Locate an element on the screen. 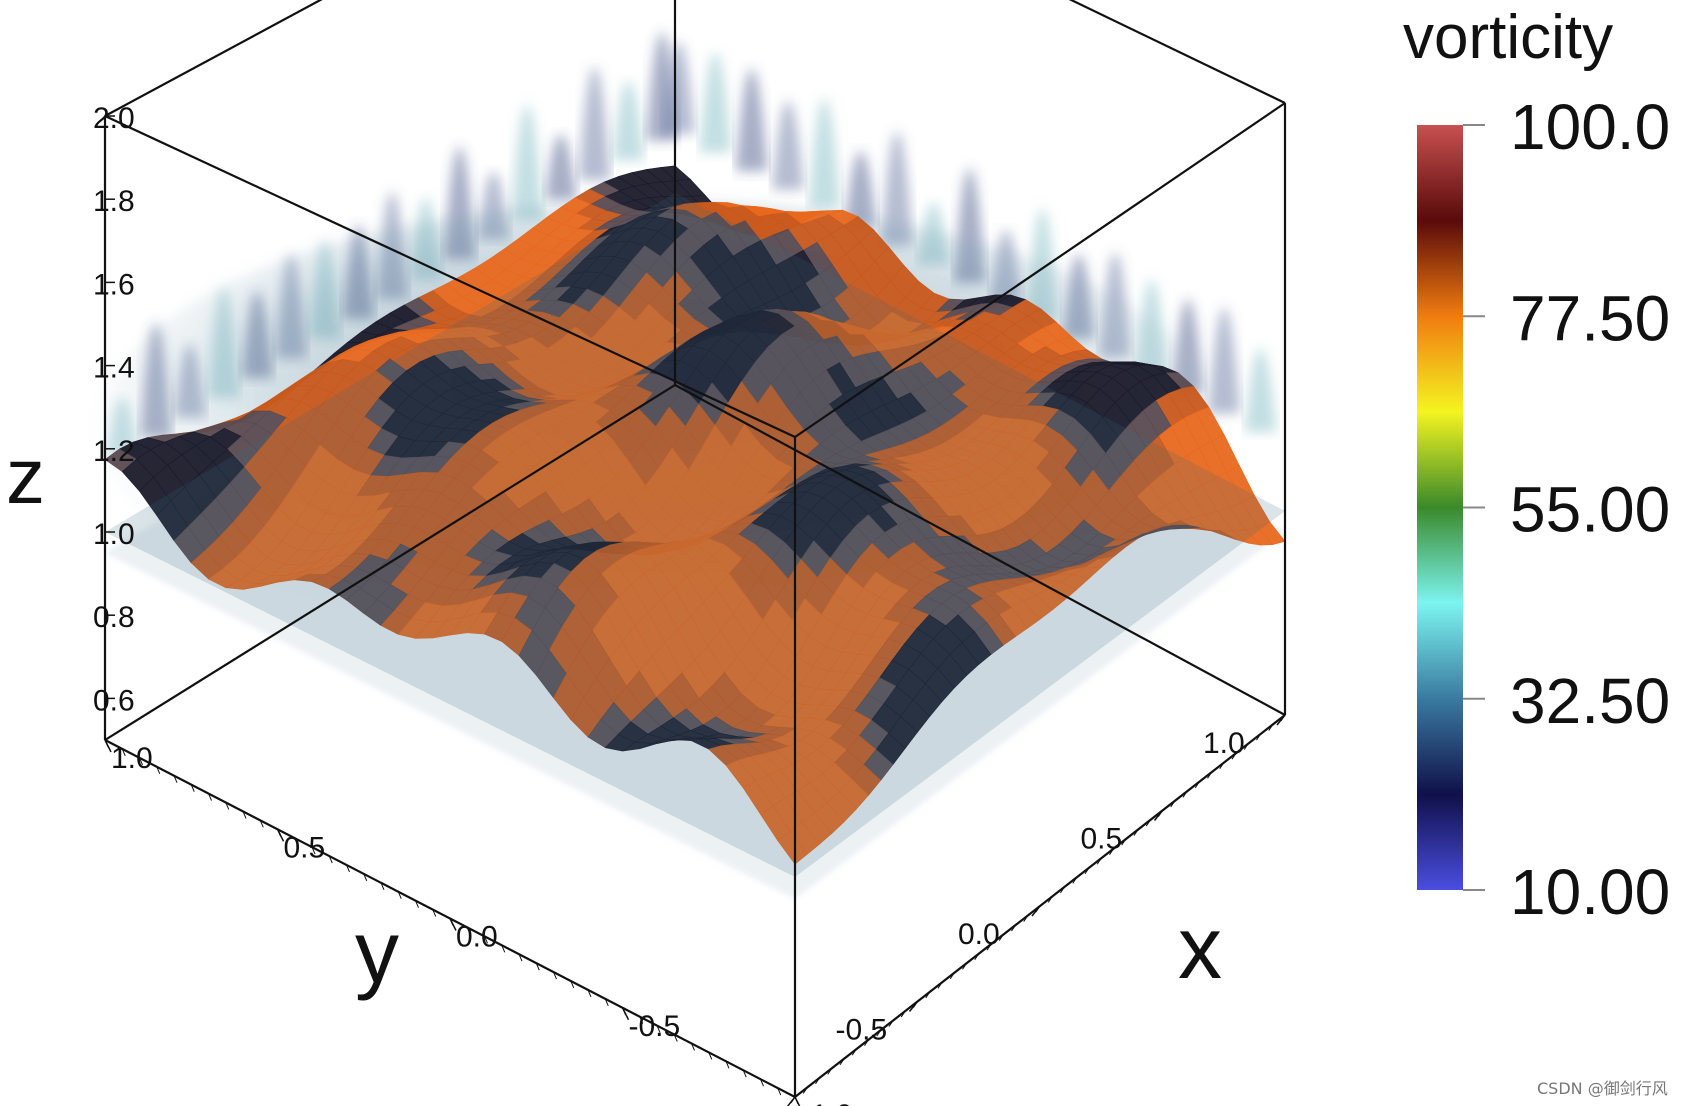  z-tick-label: 1.4 is located at coordinates (114, 368).